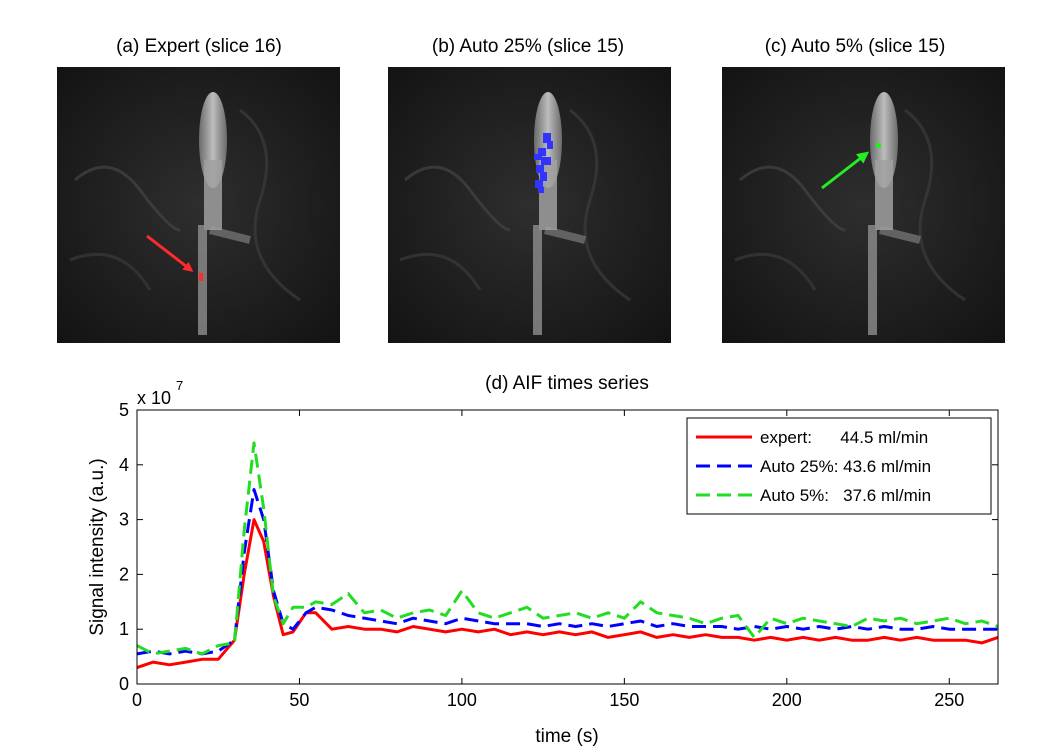 Image resolution: width=1051 pixels, height=751 pixels. What do you see at coordinates (566, 736) in the screenshot?
I see `x-axis-label: time (s)` at bounding box center [566, 736].